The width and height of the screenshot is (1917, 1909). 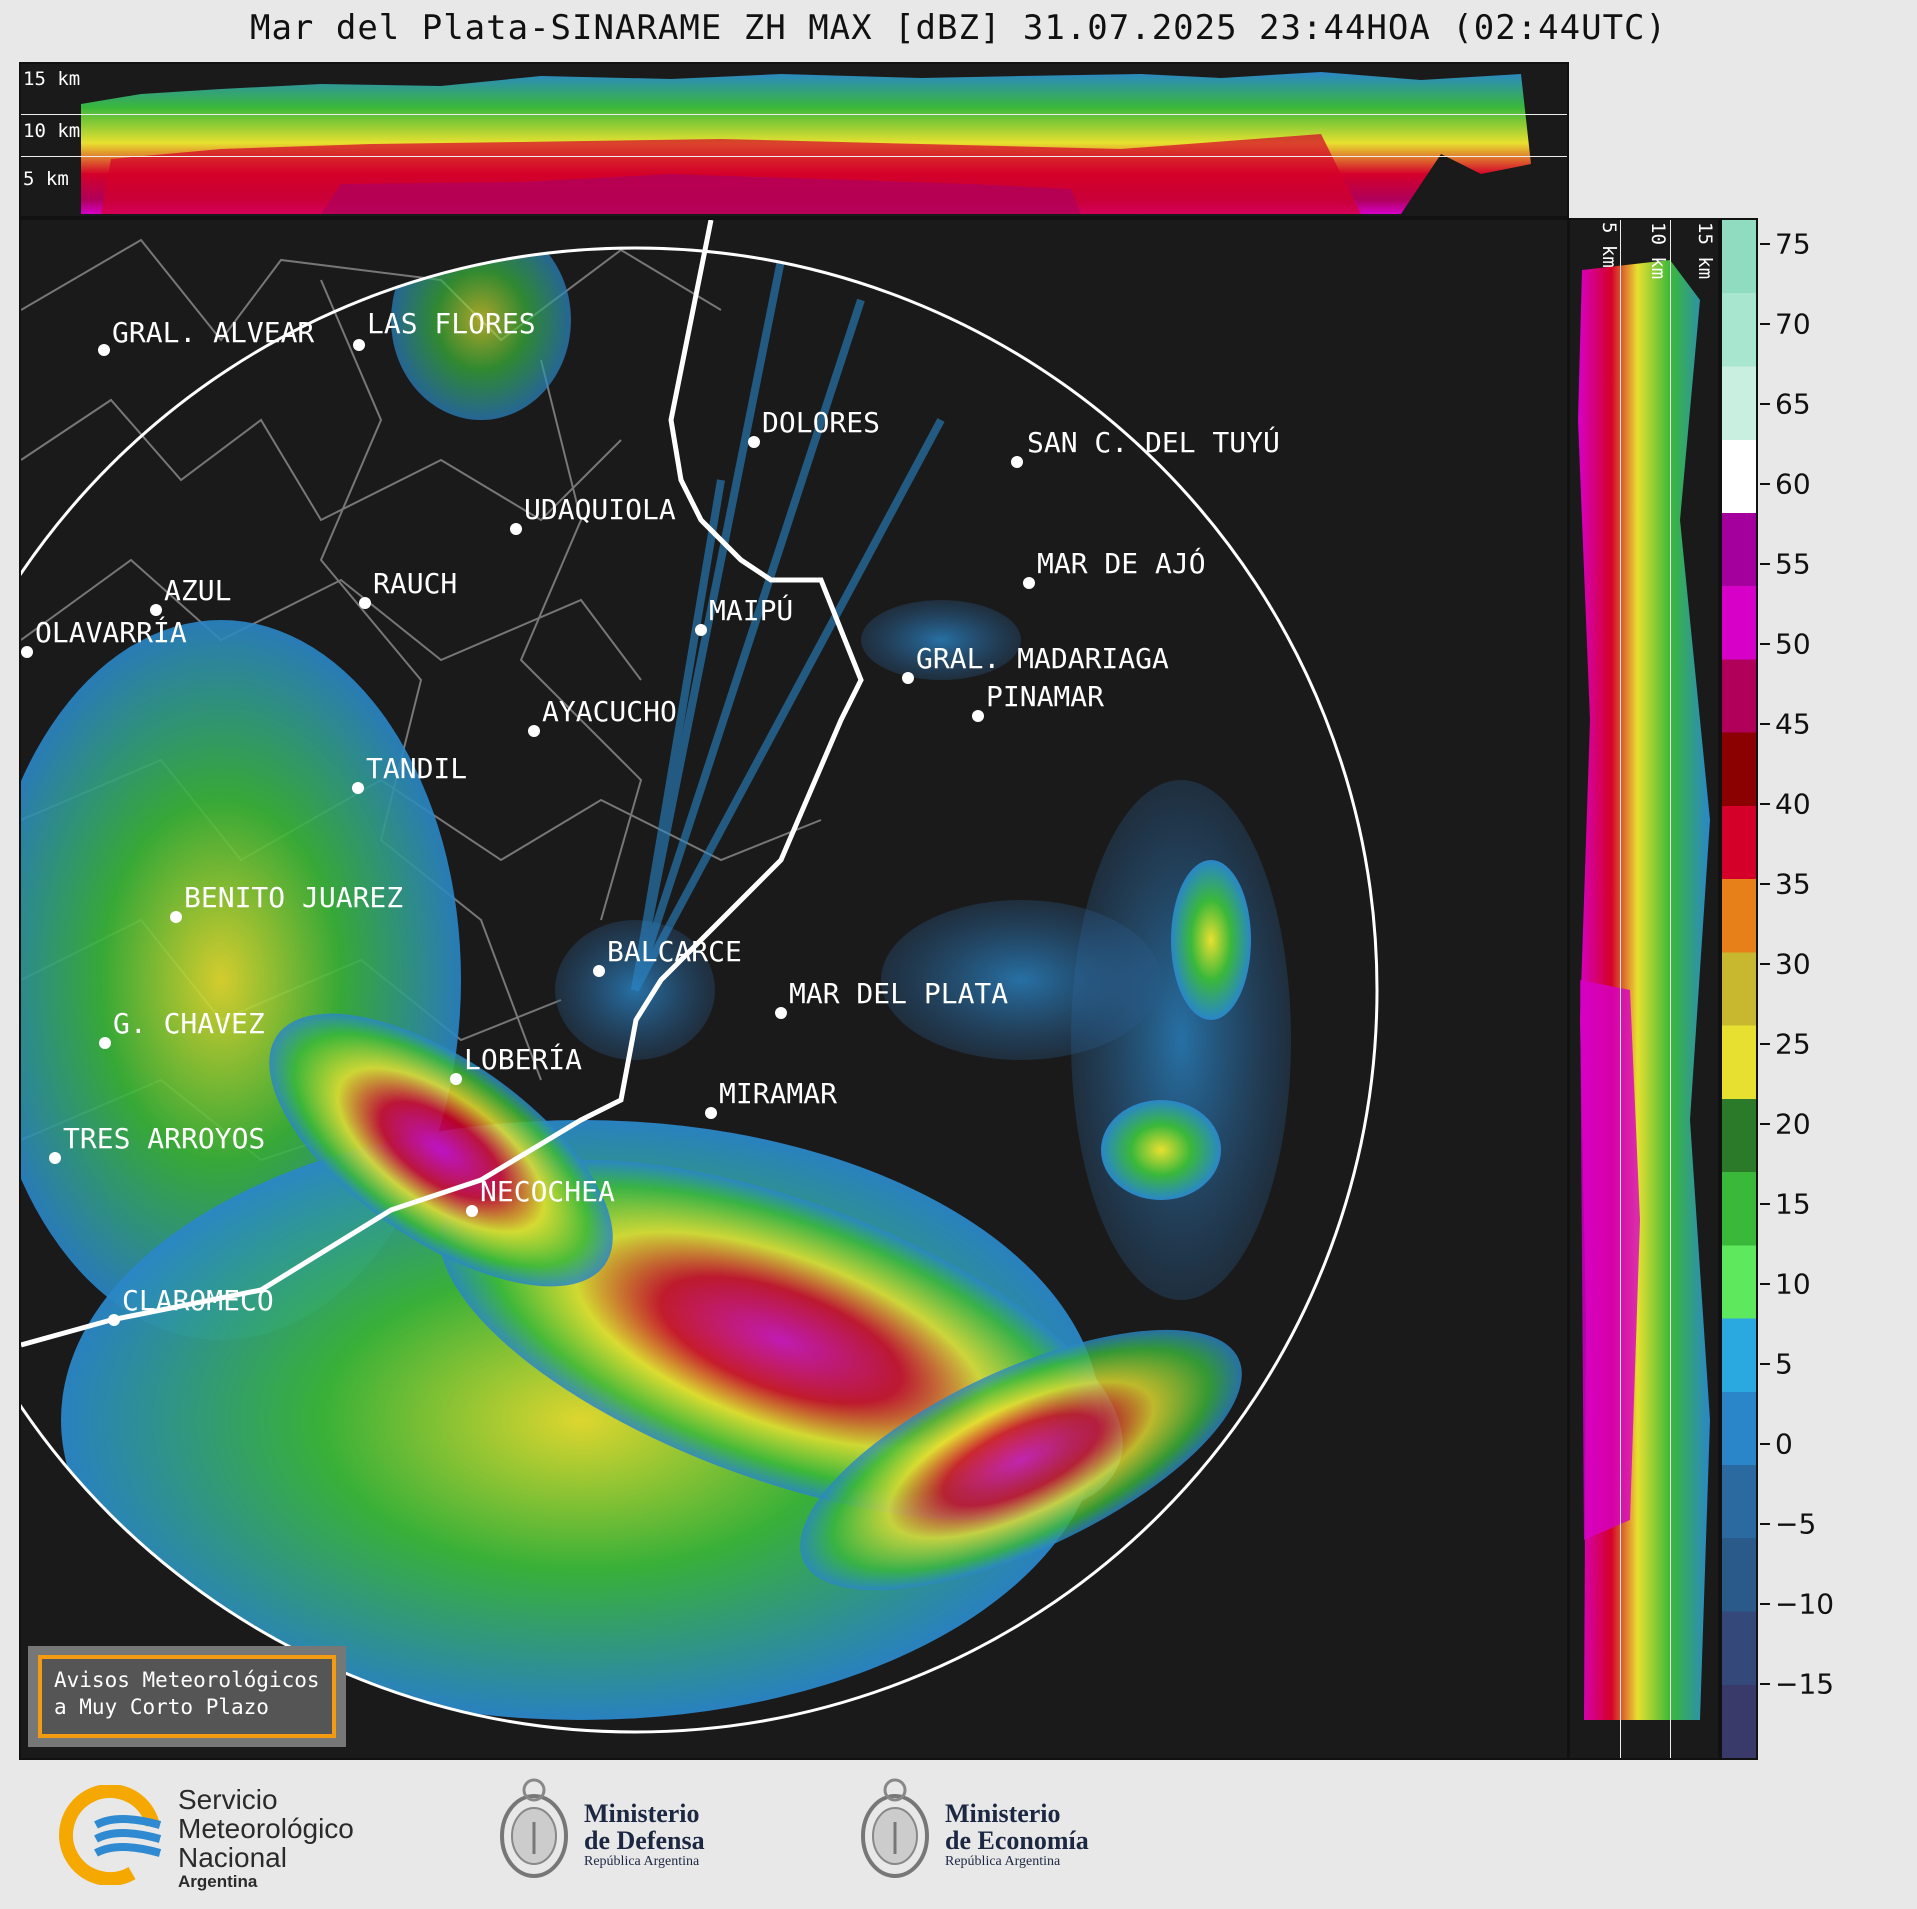 I want to click on city-label: BENITO JUAREZ, so click(x=293, y=897).